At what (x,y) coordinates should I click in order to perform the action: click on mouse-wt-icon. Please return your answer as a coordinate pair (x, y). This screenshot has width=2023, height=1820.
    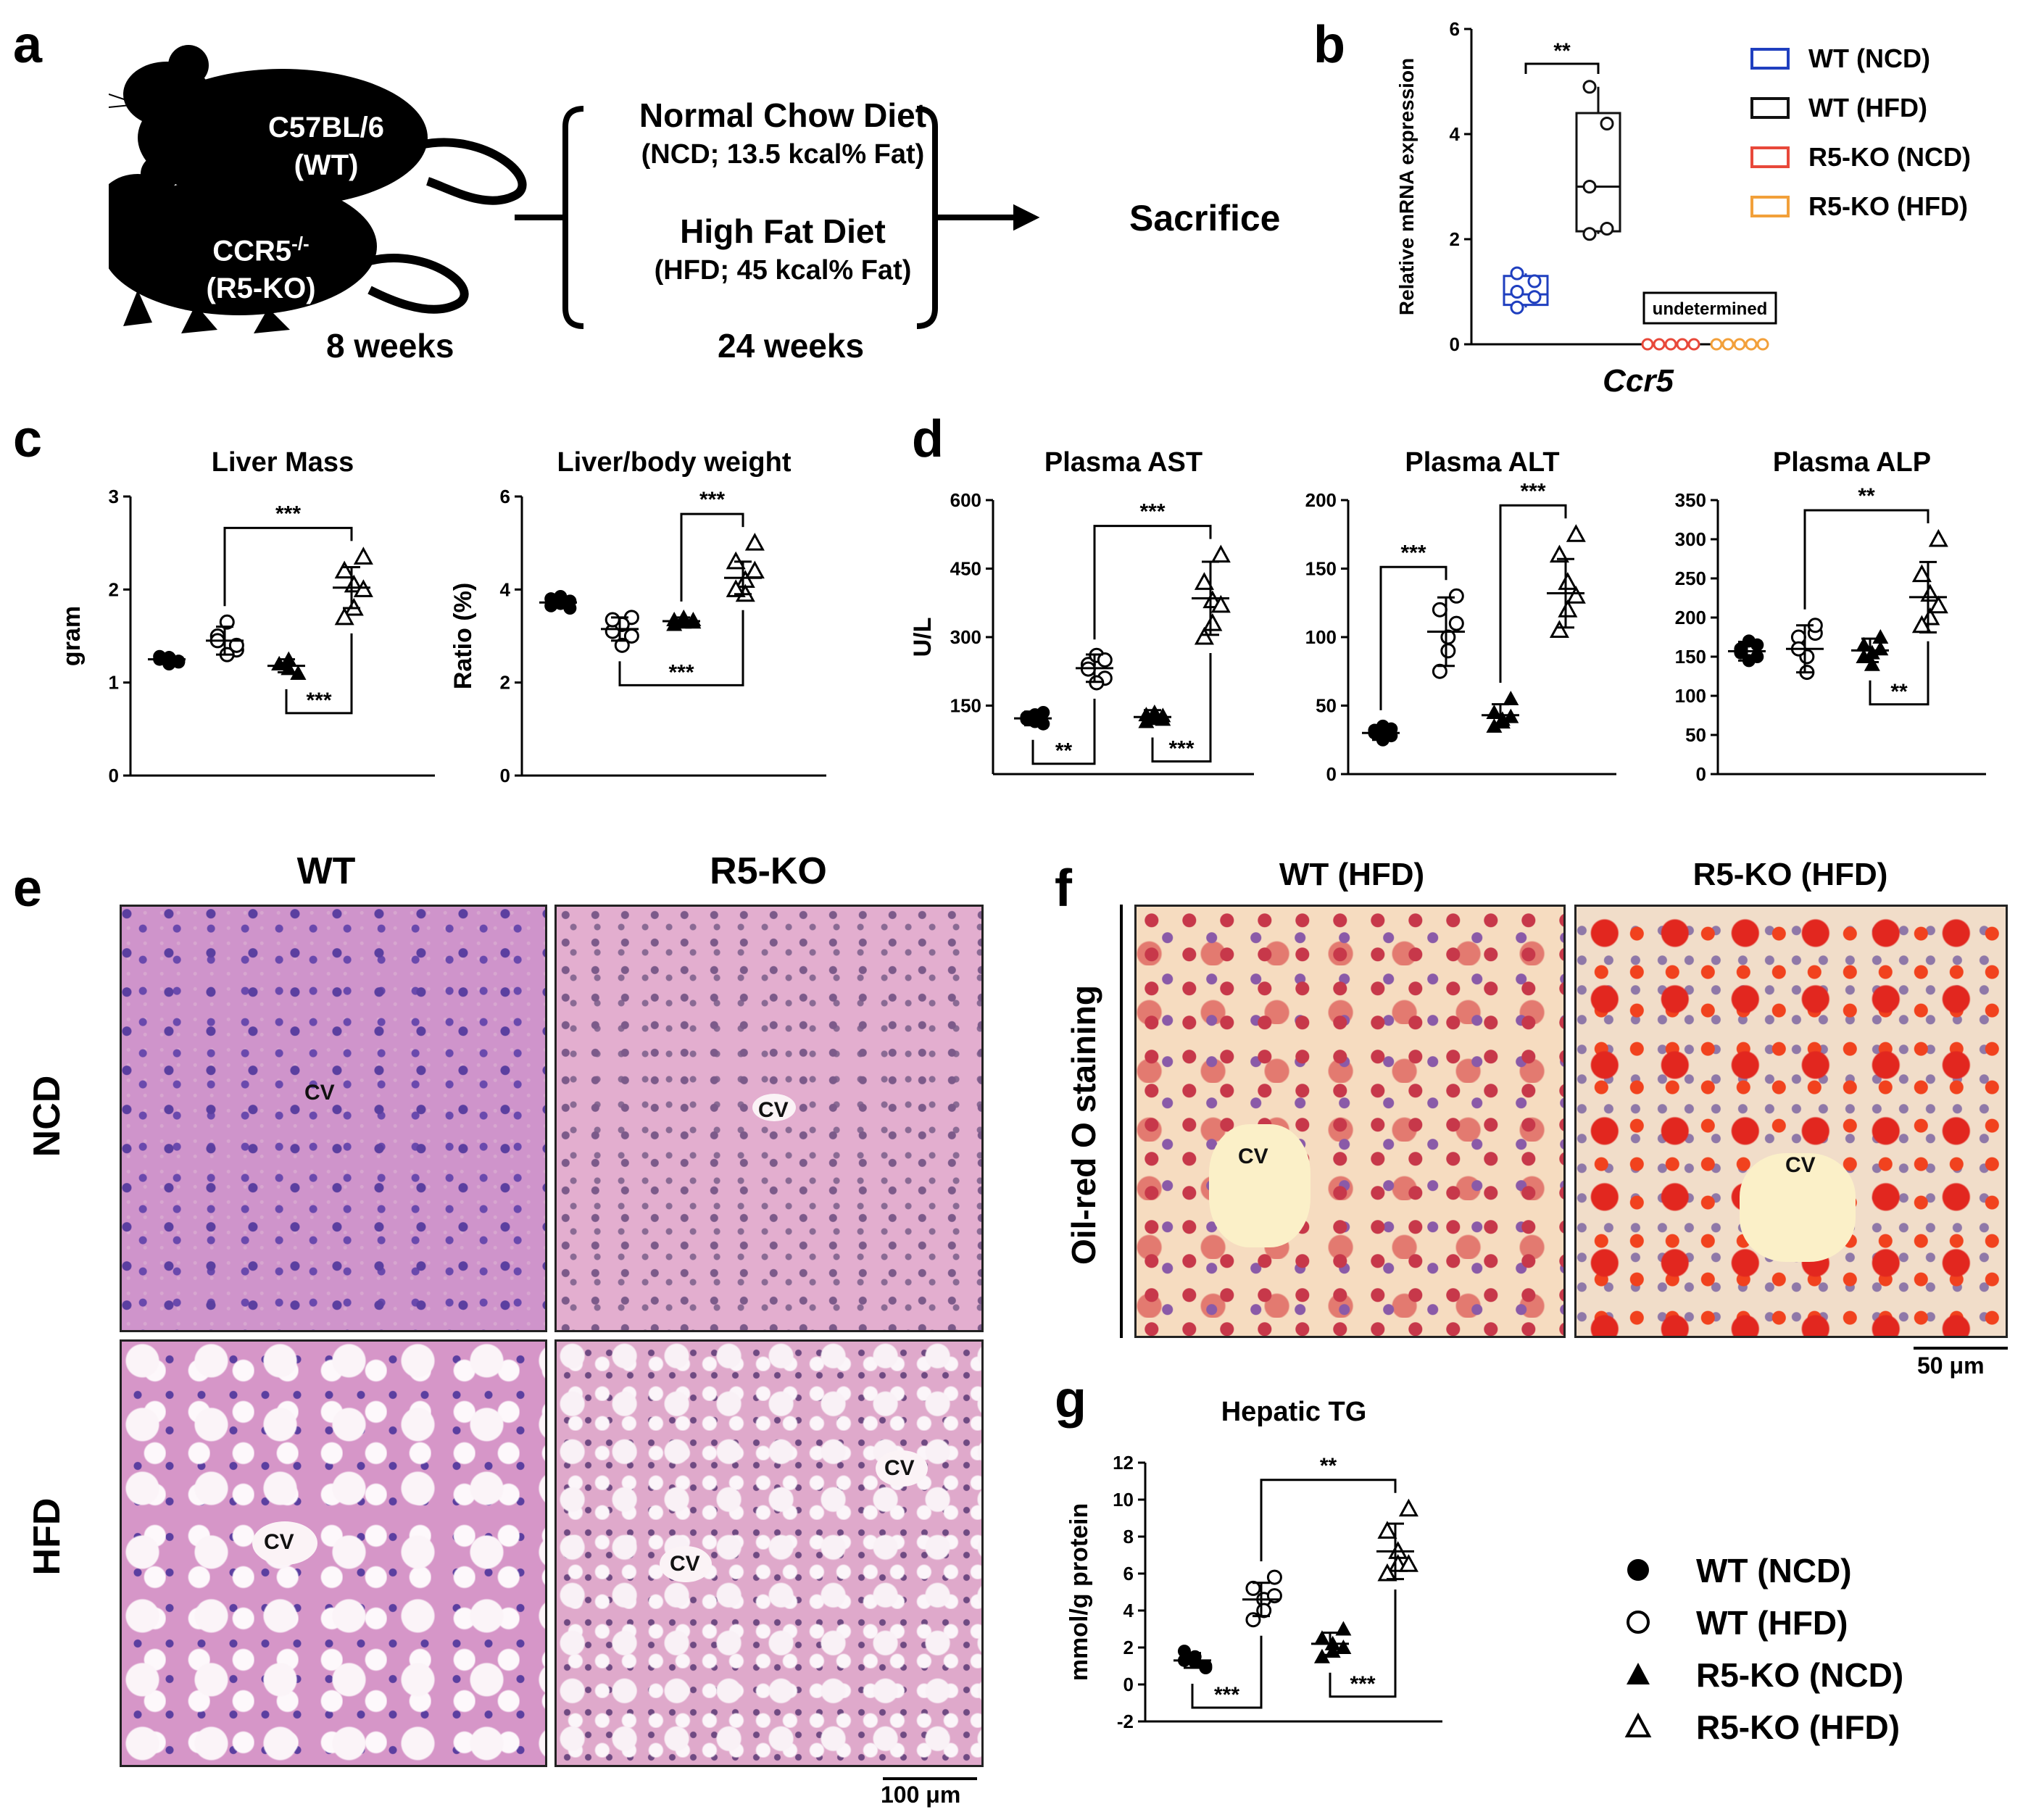
    Looking at the image, I should click on (318, 126).